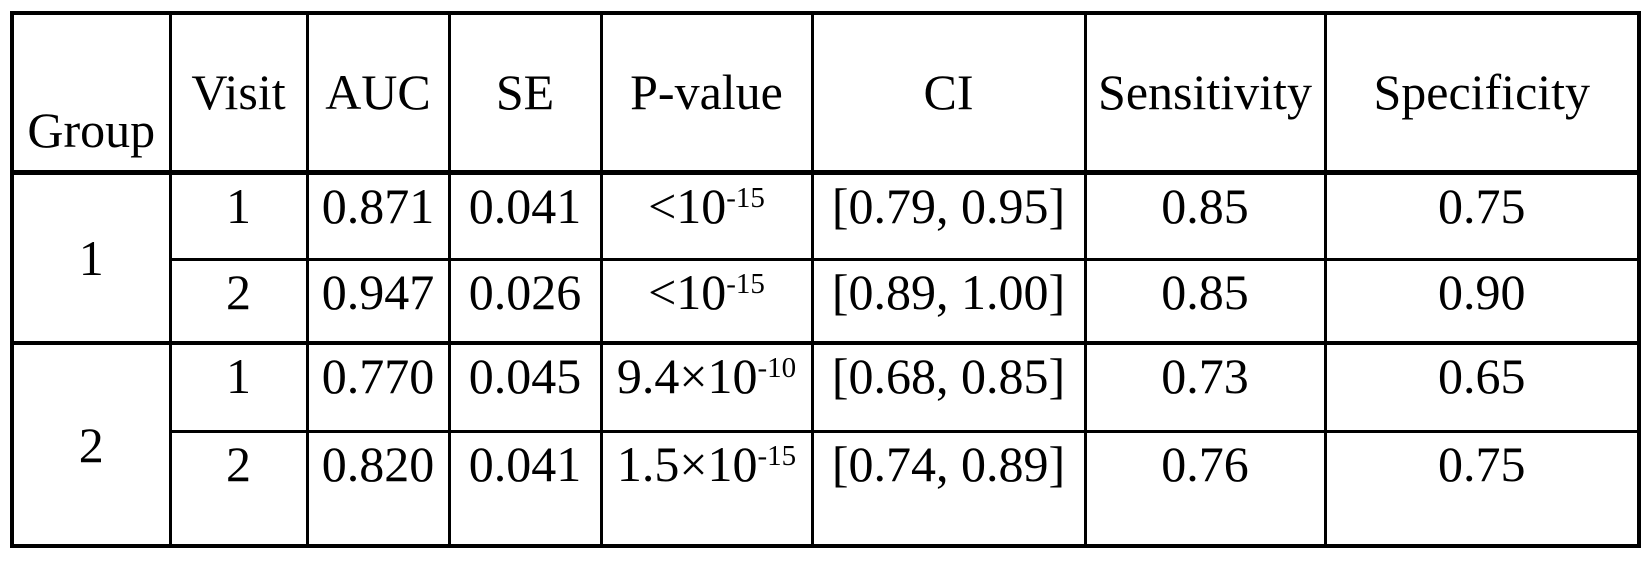 This screenshot has width=1648, height=563. I want to click on cell-g2v1-sensitivity: 0.73, so click(1205, 387).